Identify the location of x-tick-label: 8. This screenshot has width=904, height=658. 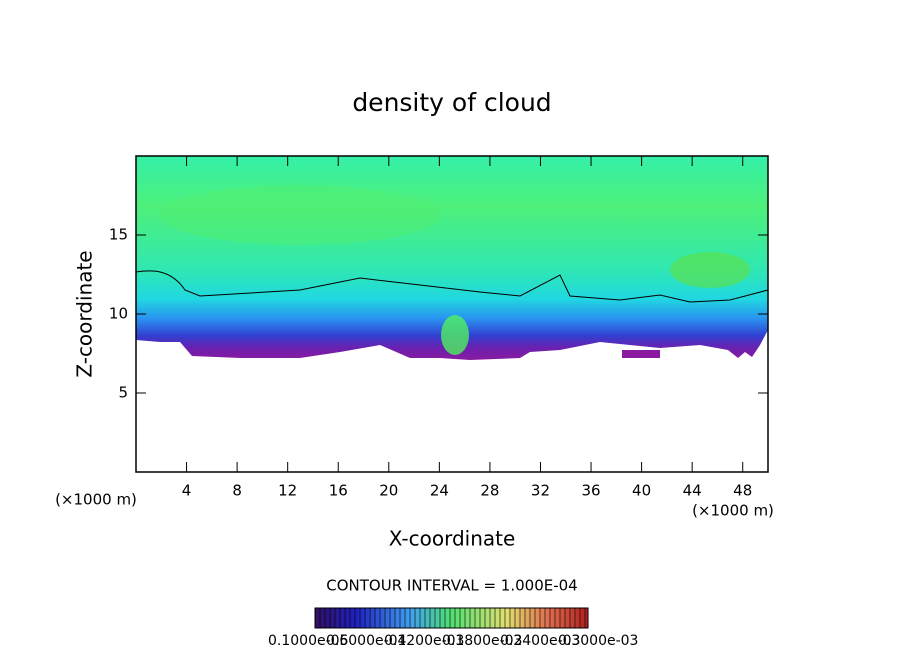
(237, 491).